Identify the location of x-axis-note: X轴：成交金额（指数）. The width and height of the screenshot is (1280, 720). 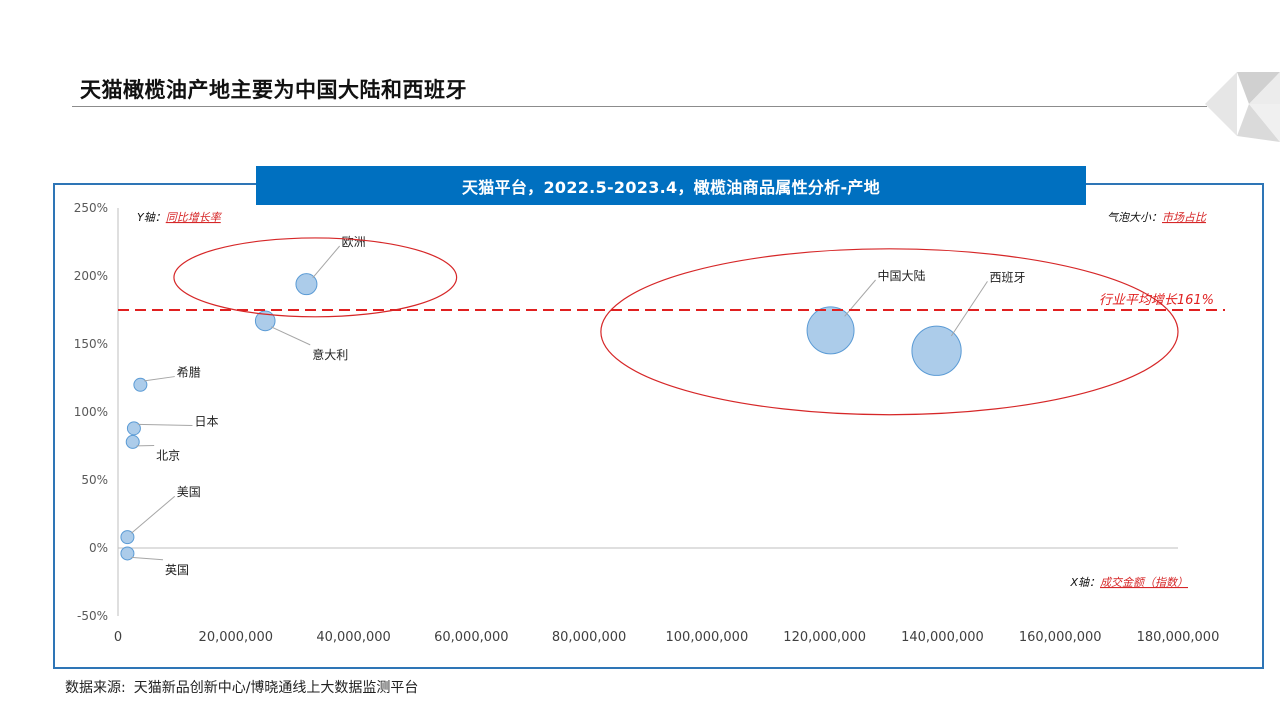
(1128, 582).